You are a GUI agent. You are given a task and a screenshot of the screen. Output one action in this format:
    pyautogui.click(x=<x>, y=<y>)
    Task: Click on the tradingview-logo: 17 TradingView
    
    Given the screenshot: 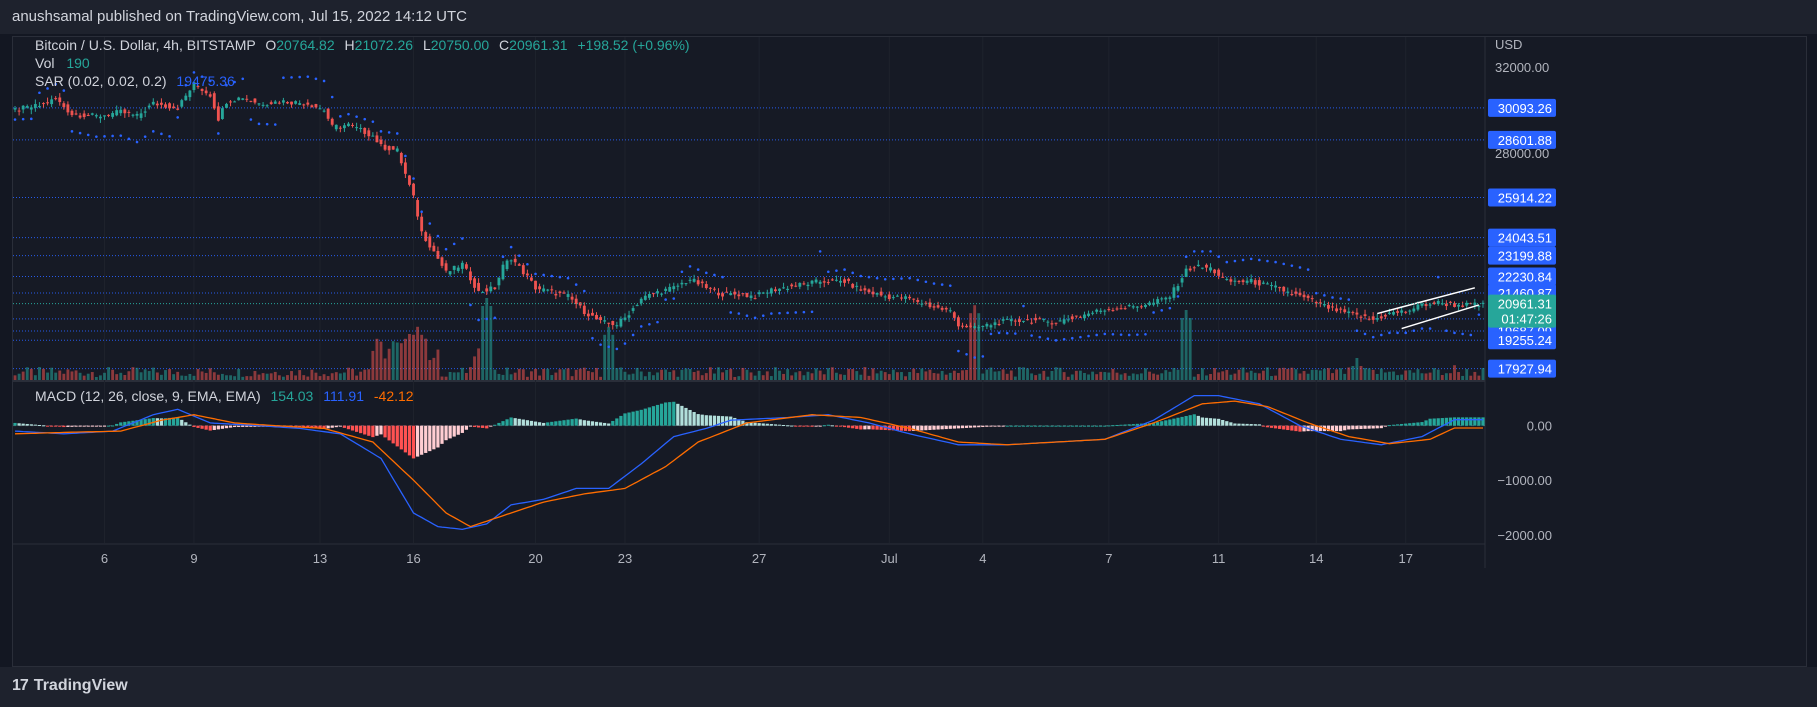 What is the action you would take?
    pyautogui.click(x=70, y=686)
    